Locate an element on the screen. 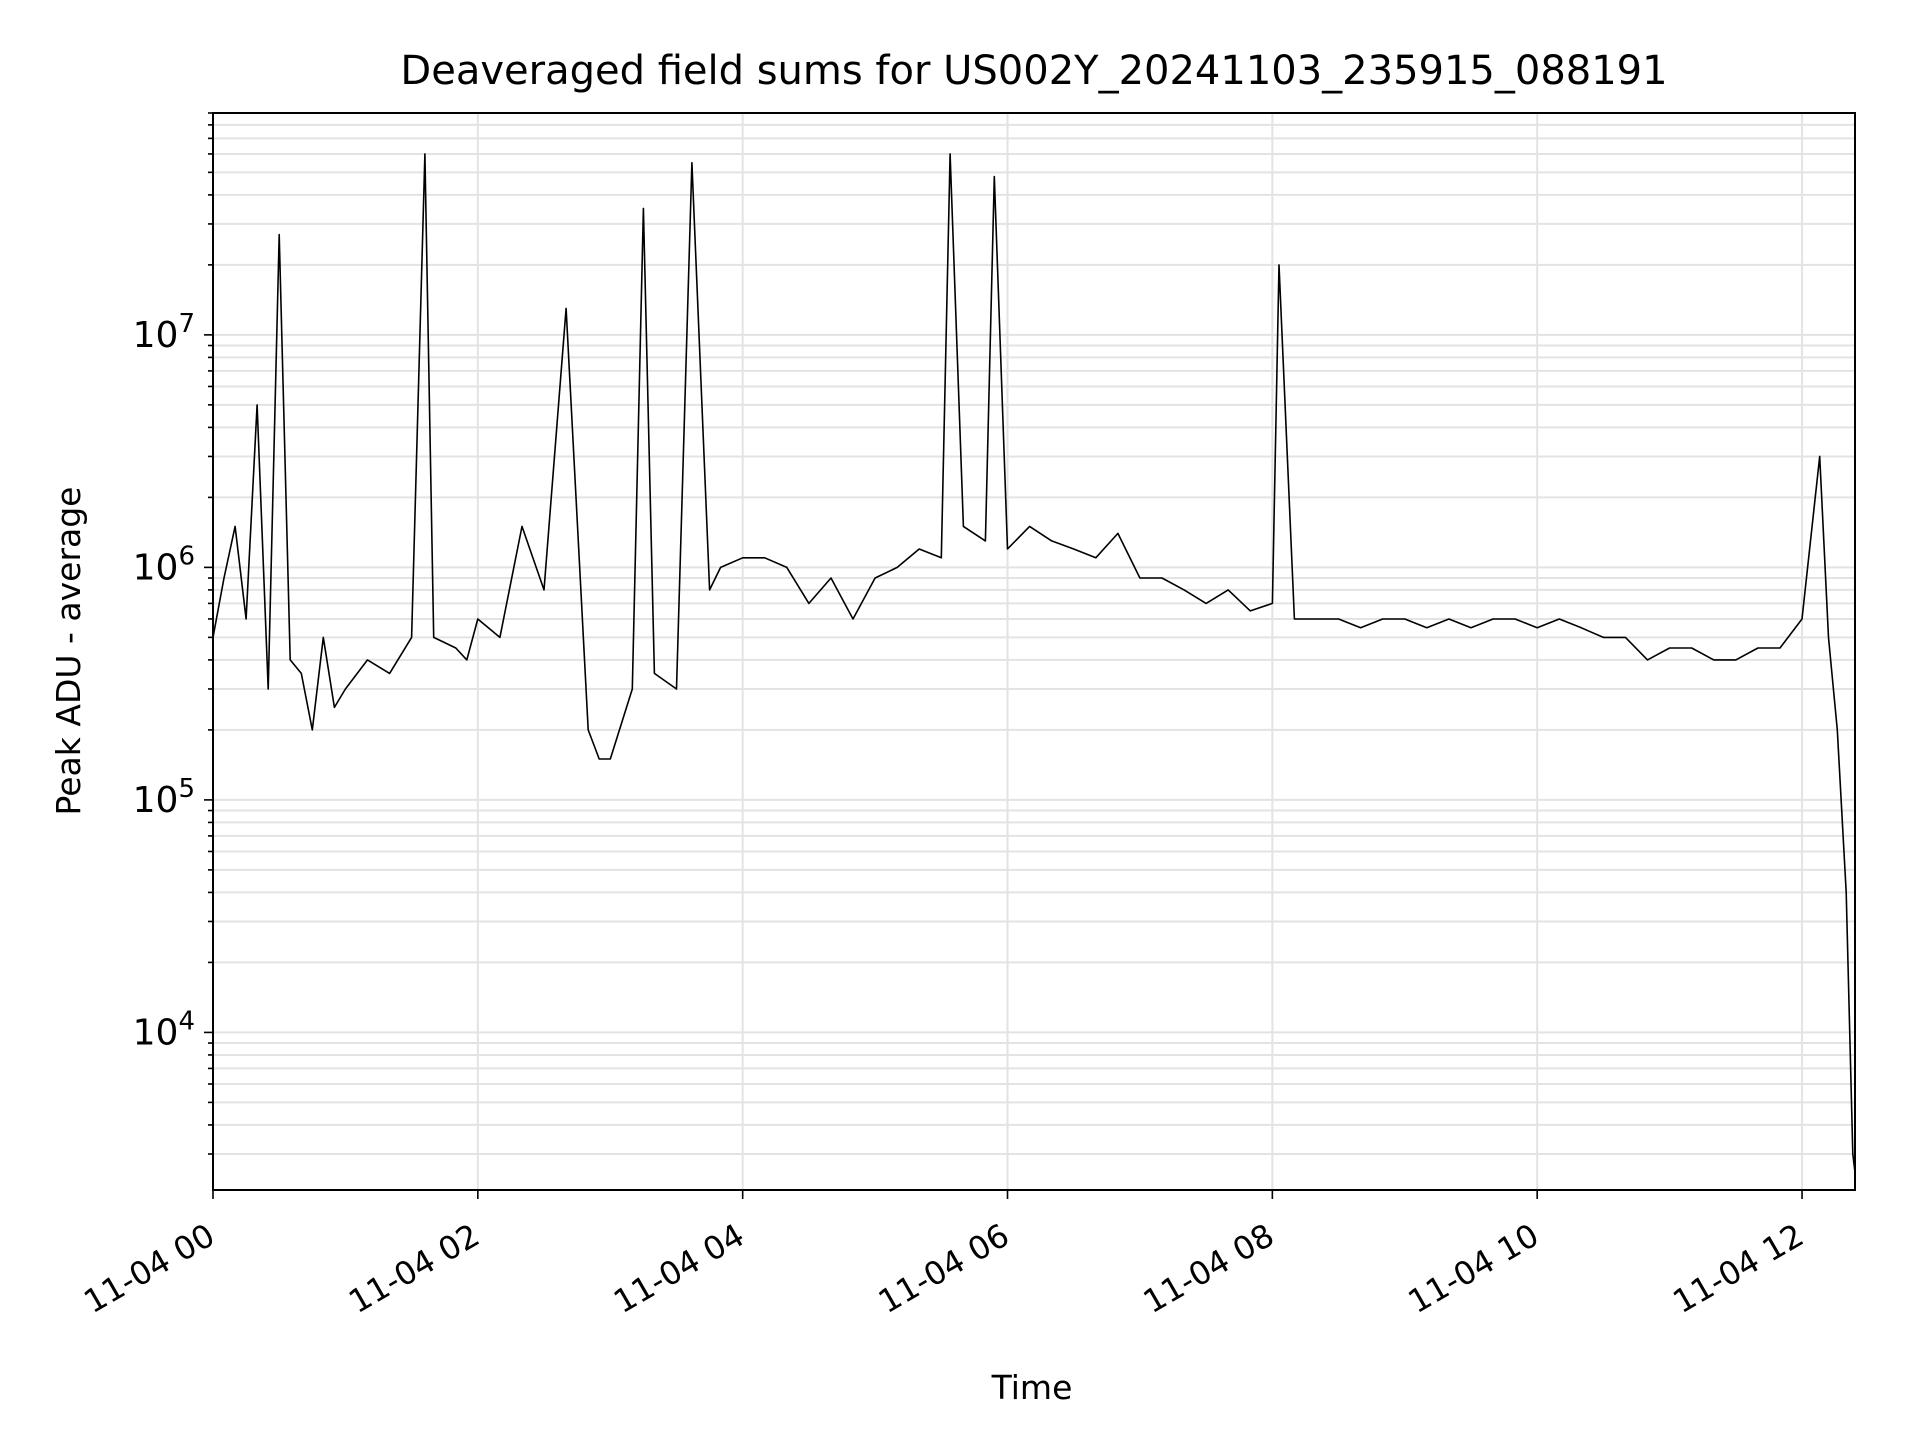 The image size is (1920, 1444). y-axis-label: Peak ADU - average is located at coordinates (68, 651).